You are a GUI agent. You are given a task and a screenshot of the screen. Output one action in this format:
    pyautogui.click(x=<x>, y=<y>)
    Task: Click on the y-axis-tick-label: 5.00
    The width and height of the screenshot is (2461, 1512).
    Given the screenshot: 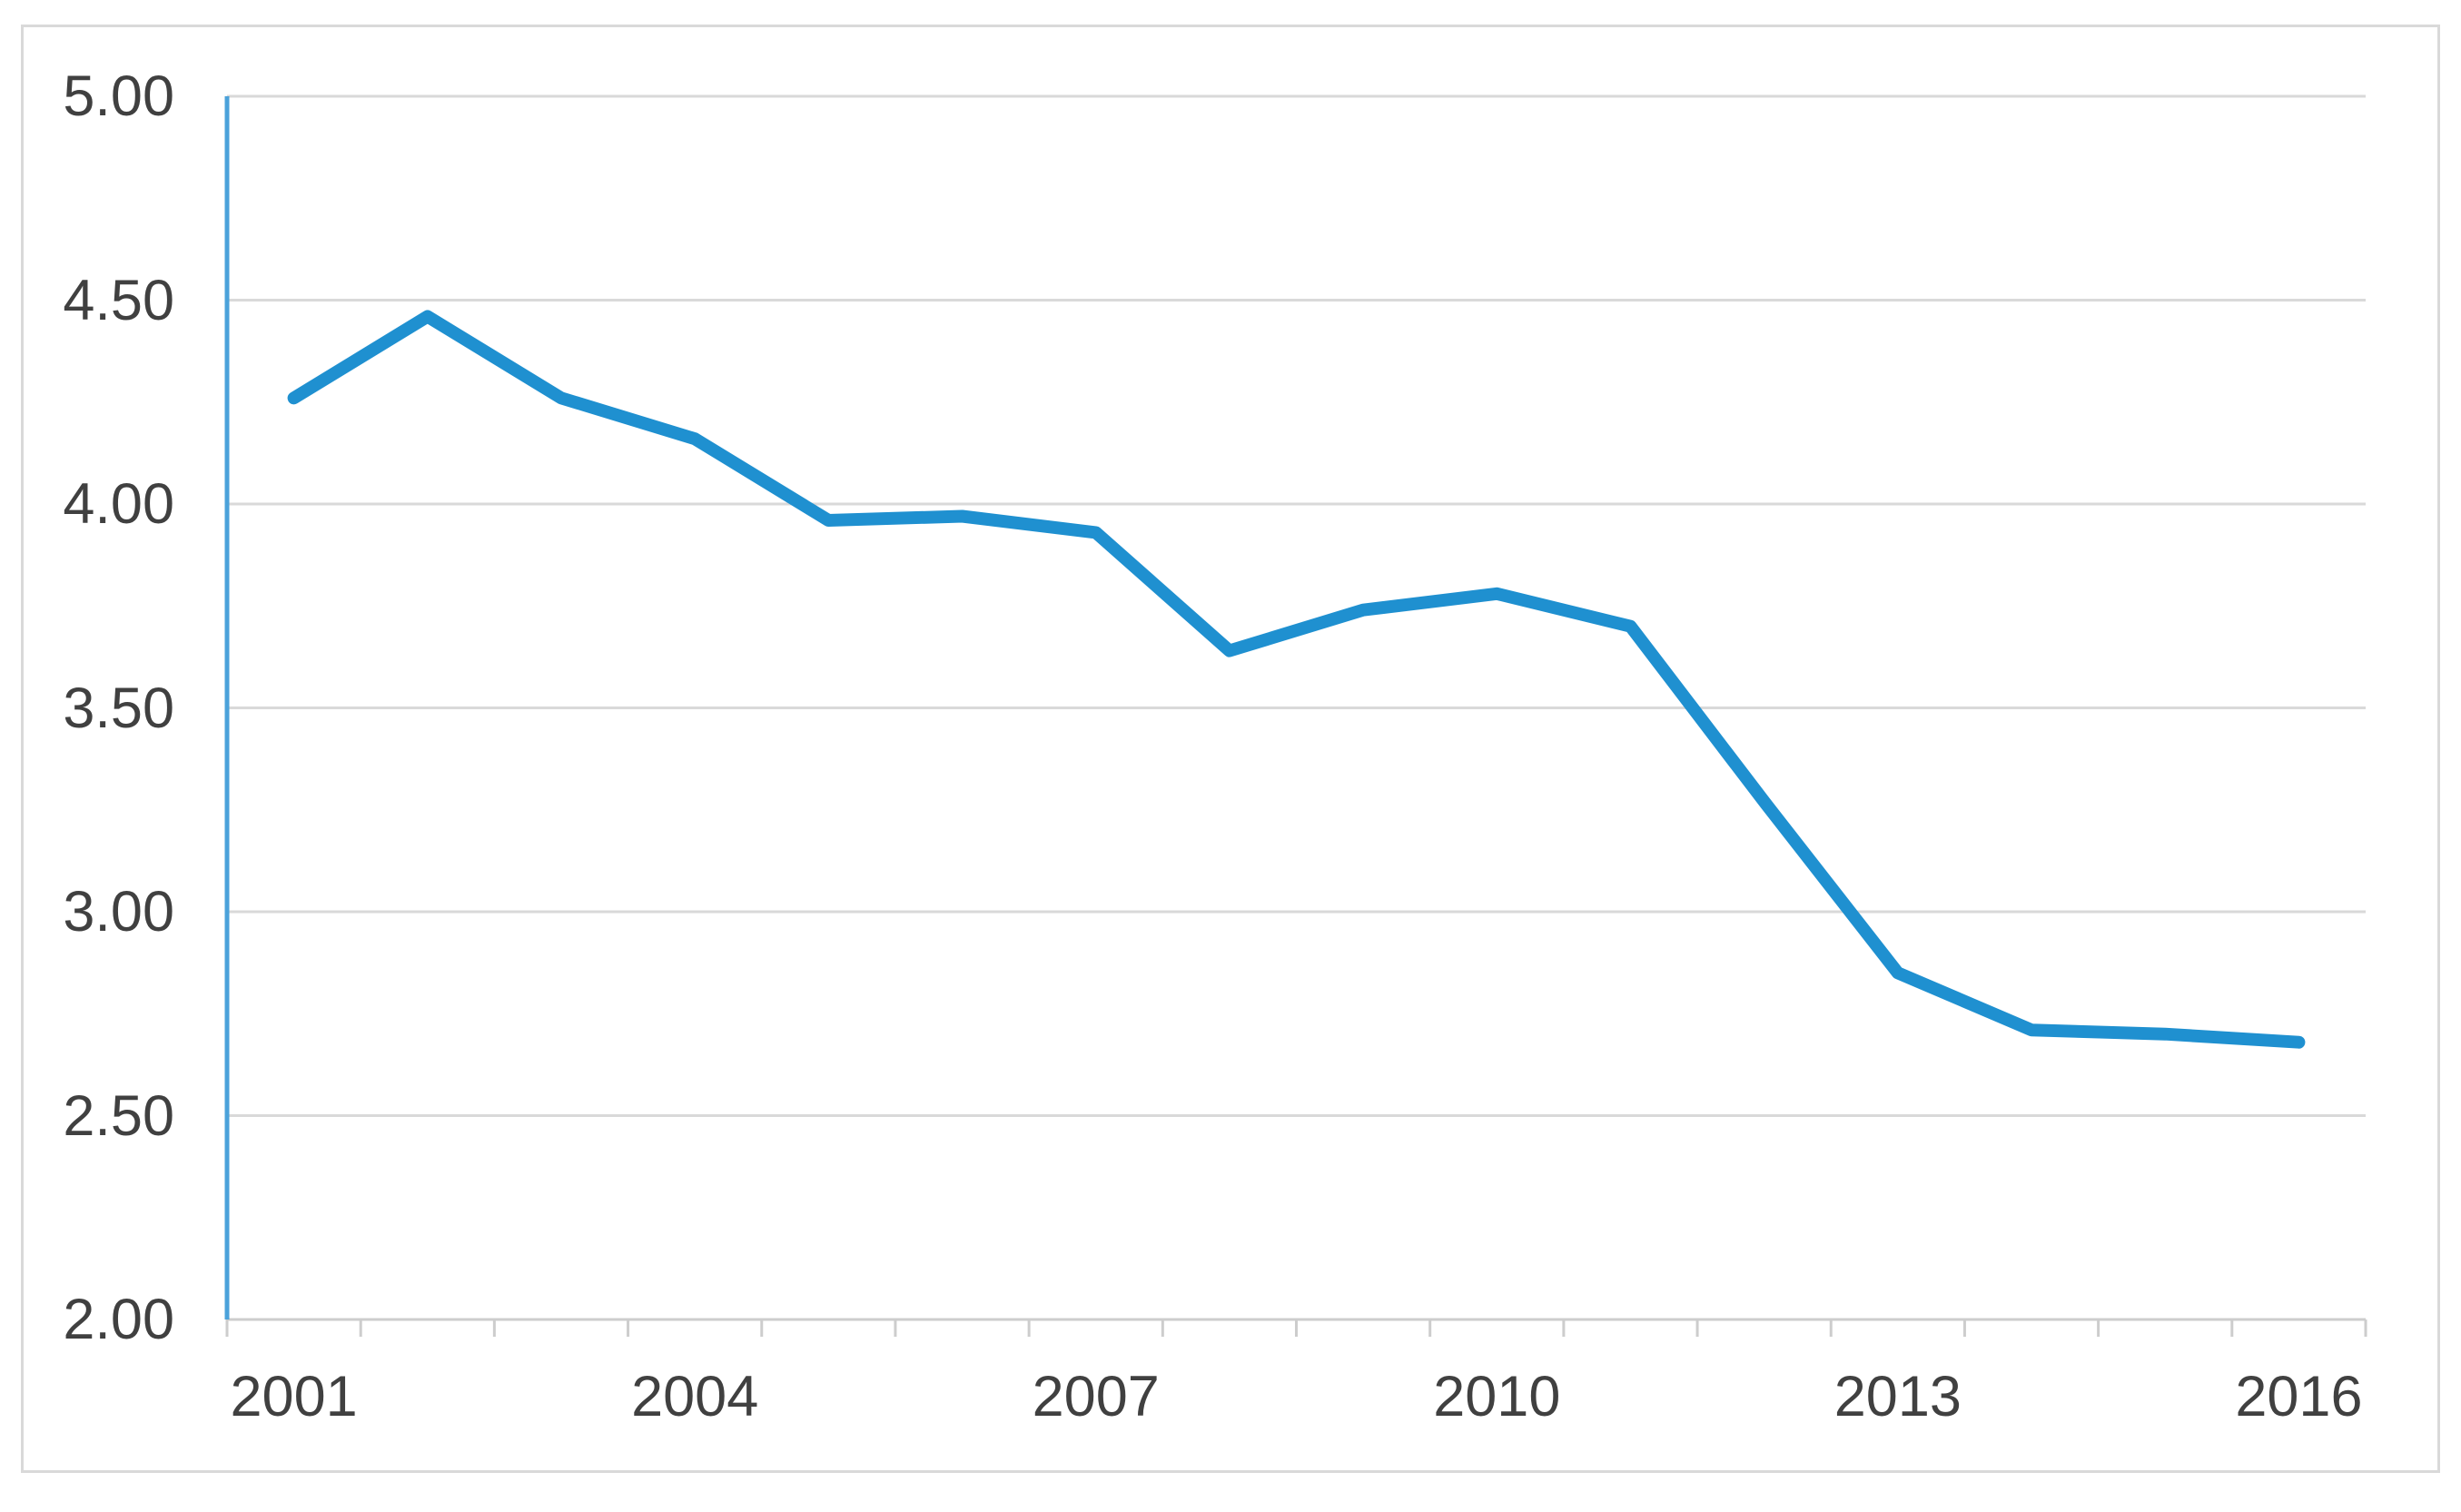 What is the action you would take?
    pyautogui.click(x=118, y=96)
    